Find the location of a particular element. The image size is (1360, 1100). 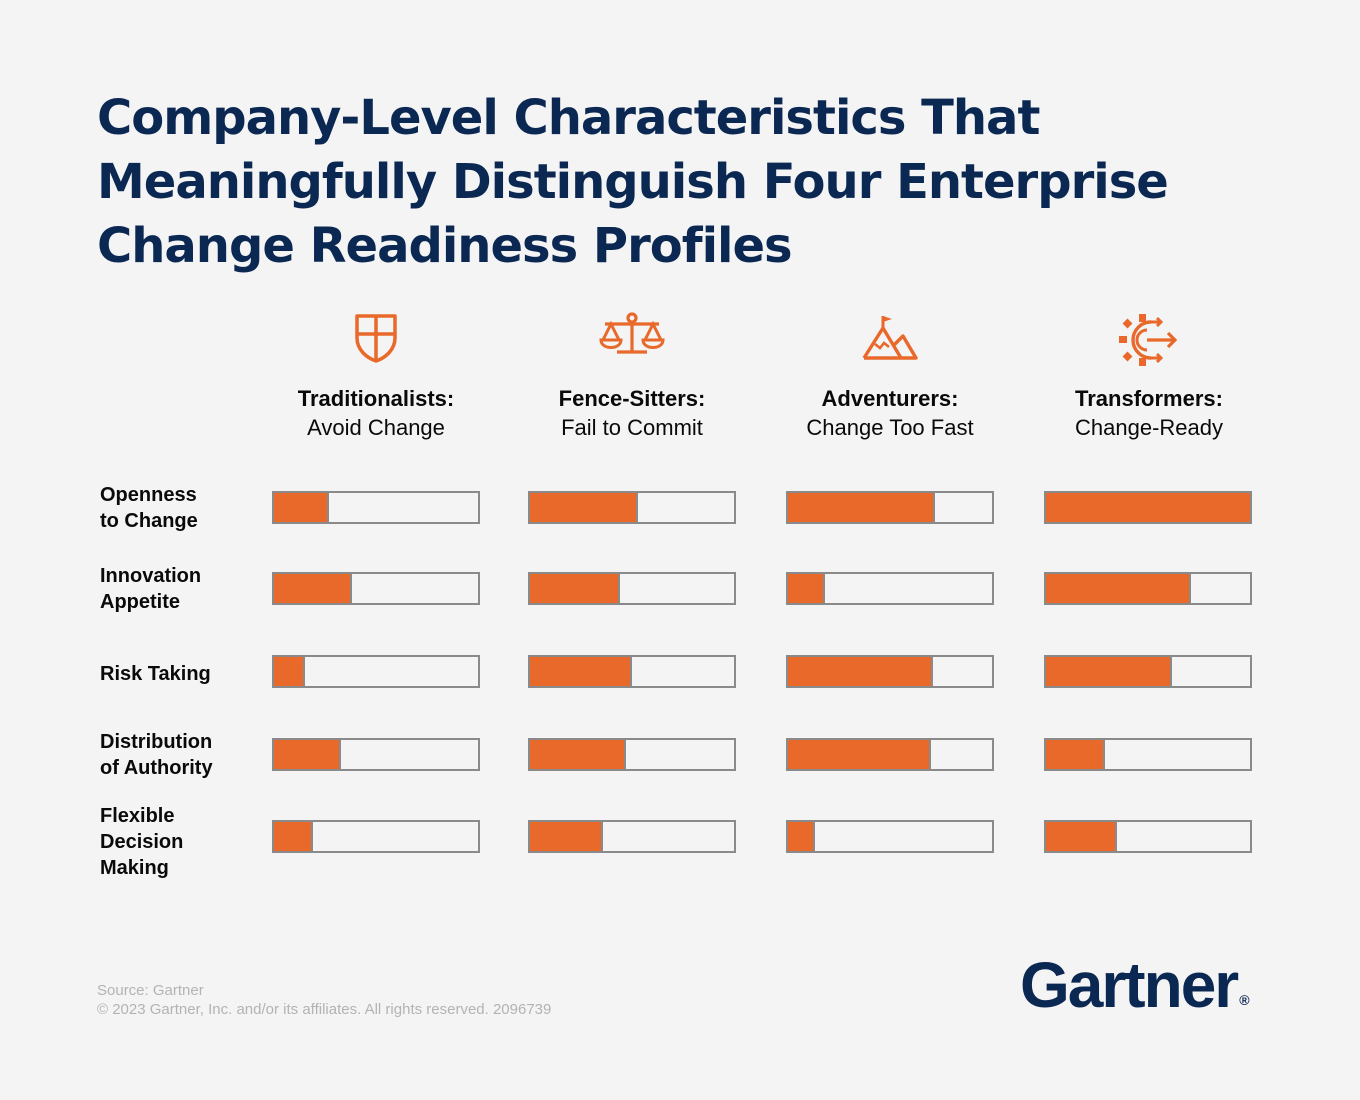

profile-description: Change-Ready is located at coordinates (1149, 427).